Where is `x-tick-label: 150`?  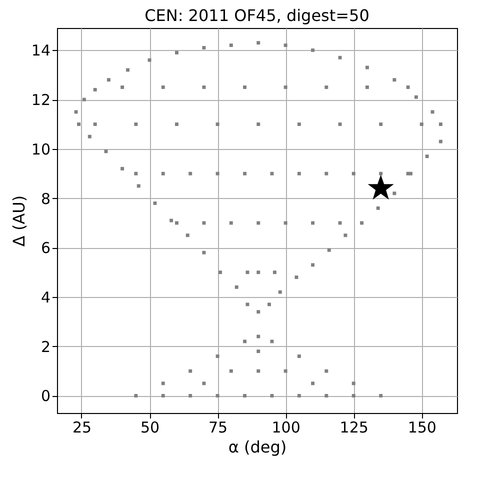 x-tick-label: 150 is located at coordinates (422, 427).